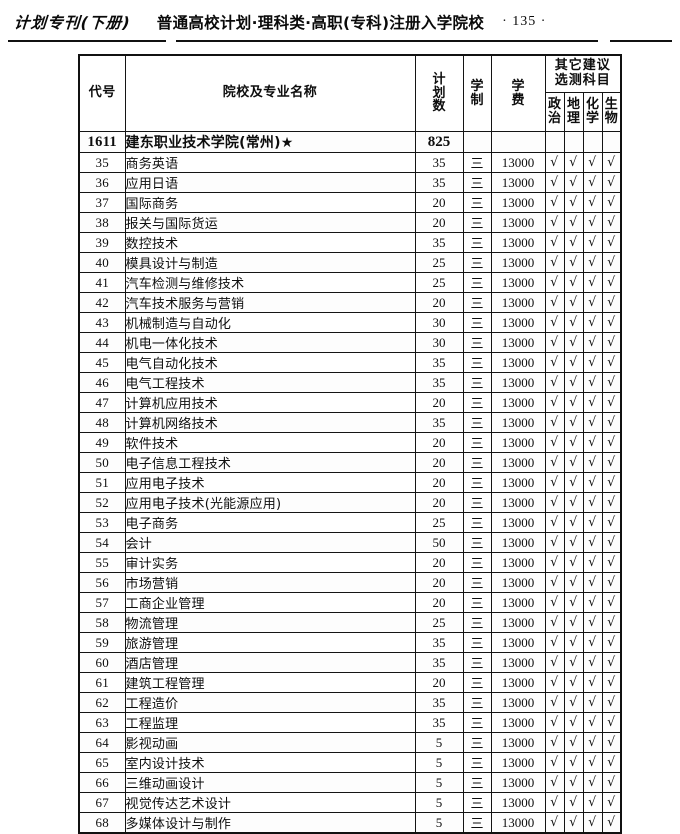 The image size is (680, 834). What do you see at coordinates (350, 162) in the screenshot?
I see `table-row: 35 商务英语 35 三 13000 √ √ √ √` at bounding box center [350, 162].